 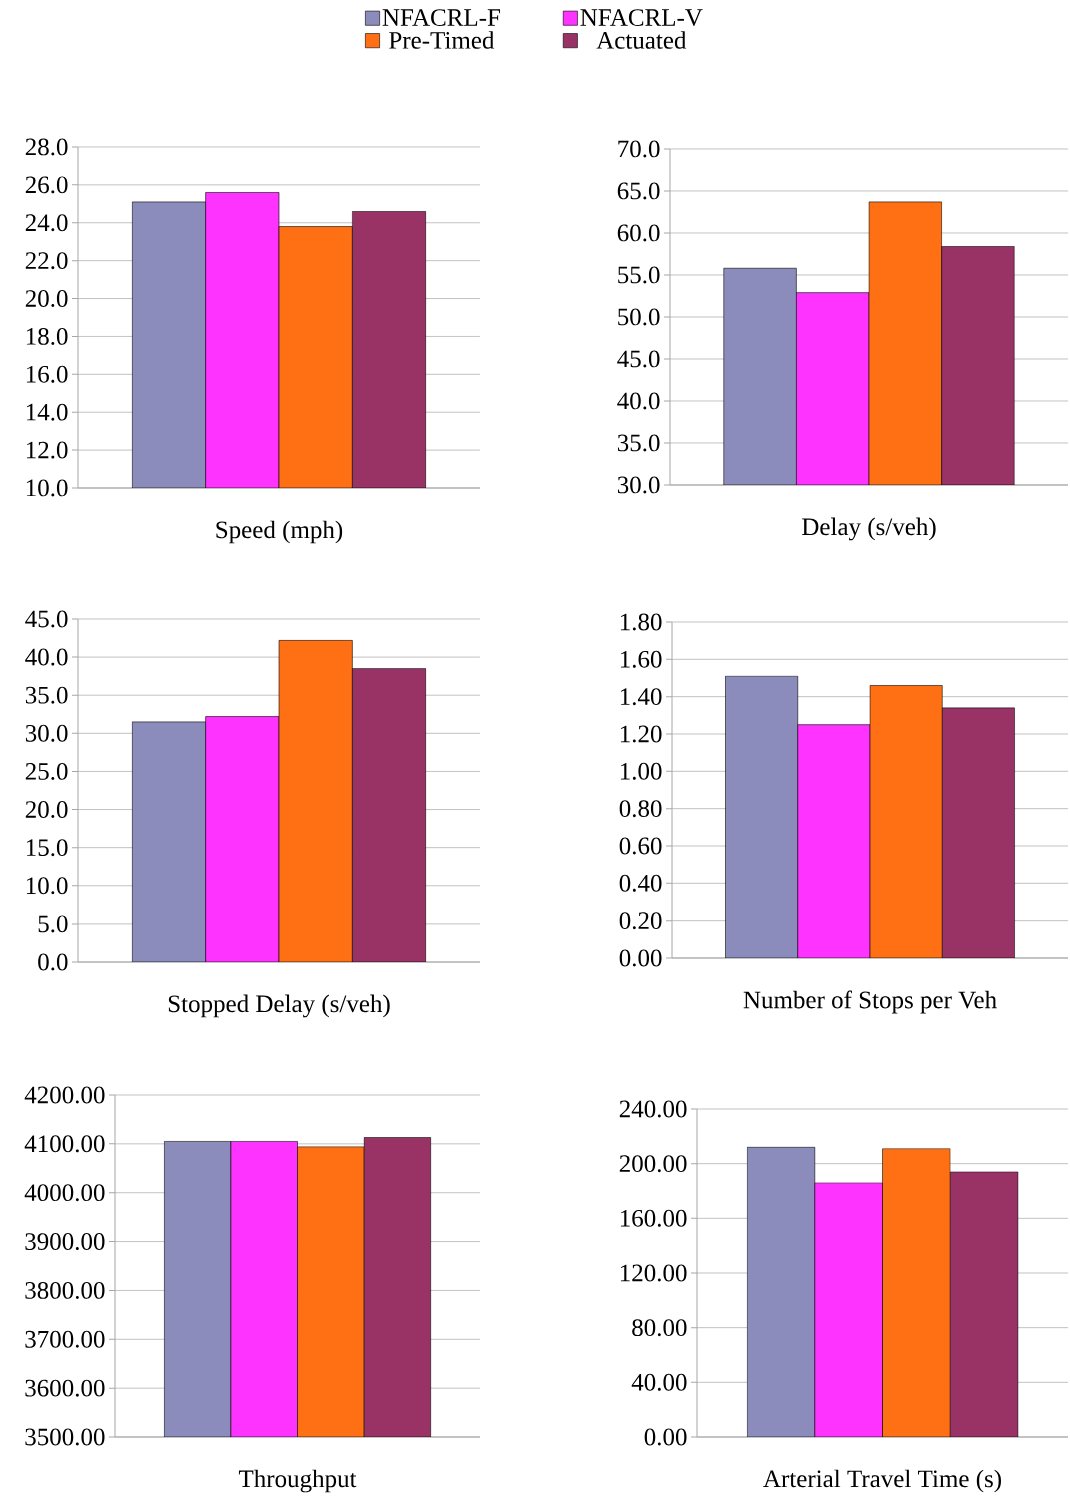 I want to click on y-tick-label: 240.00, so click(x=653, y=1109).